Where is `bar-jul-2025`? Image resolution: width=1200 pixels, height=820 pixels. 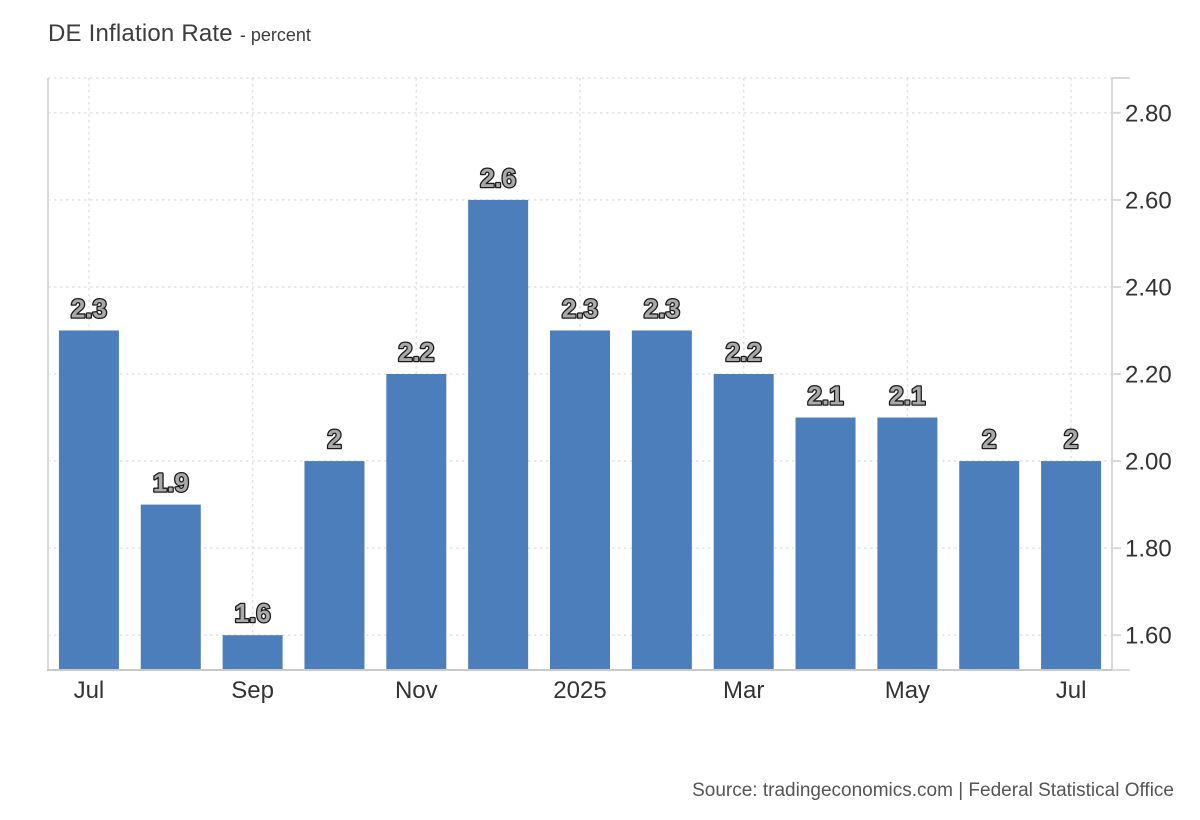 bar-jul-2025 is located at coordinates (1071, 565).